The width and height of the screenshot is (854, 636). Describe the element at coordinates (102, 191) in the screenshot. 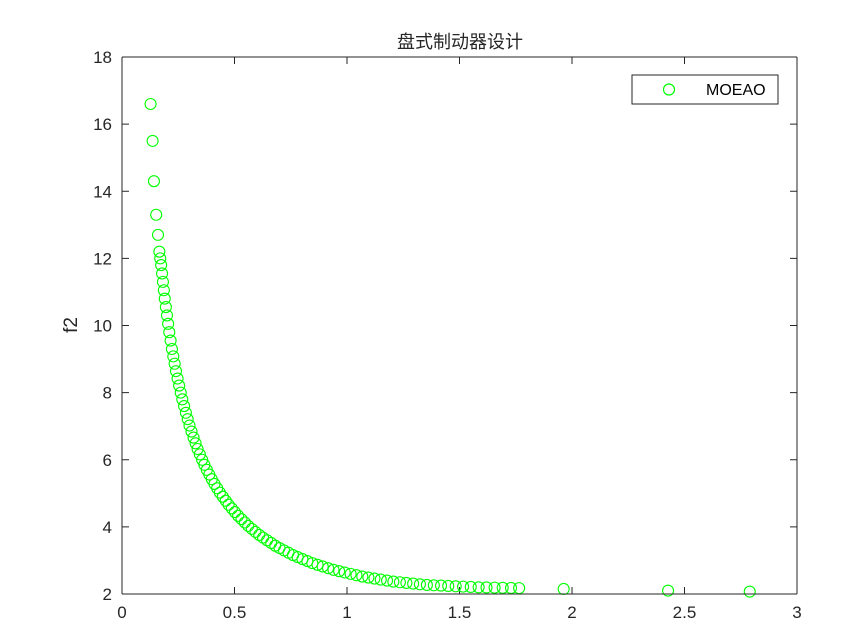

I see `y-tick-label: 14` at that location.